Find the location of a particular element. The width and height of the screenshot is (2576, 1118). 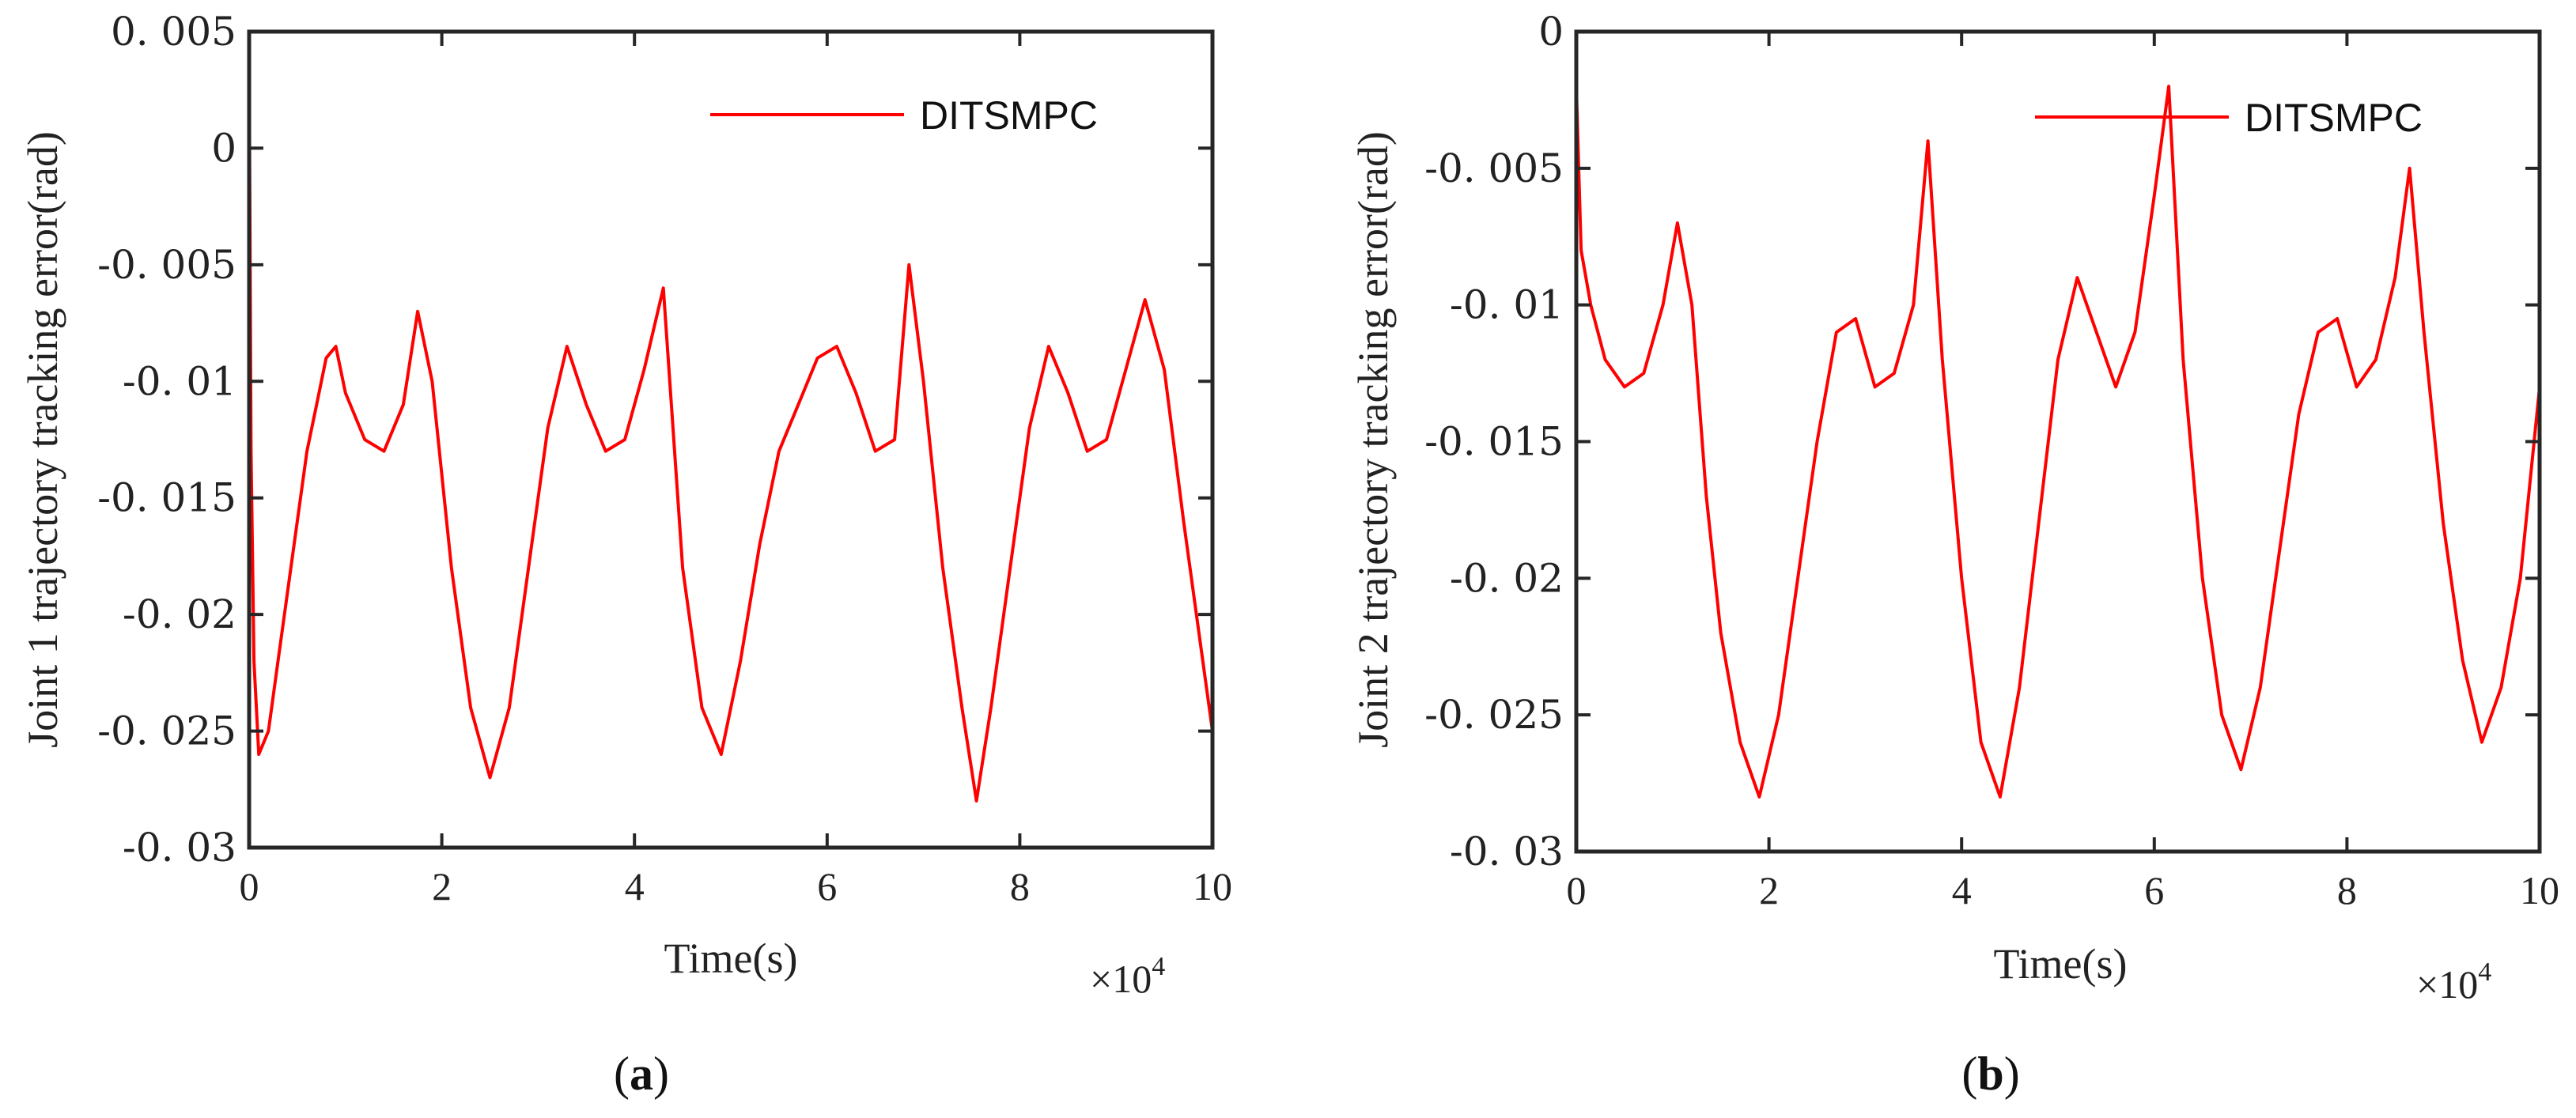

x-tick-label-b: 8 is located at coordinates (2347, 890).